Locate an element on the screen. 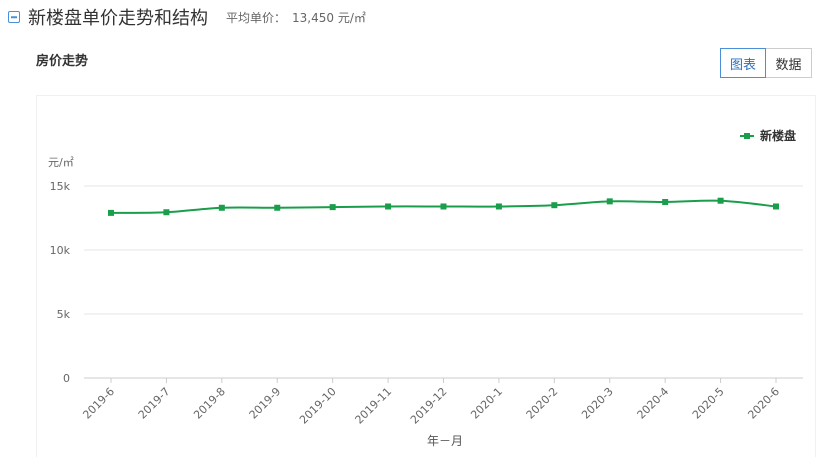 This screenshot has height=457, width=834. x-tick-label: 2019-10 is located at coordinates (318, 406).